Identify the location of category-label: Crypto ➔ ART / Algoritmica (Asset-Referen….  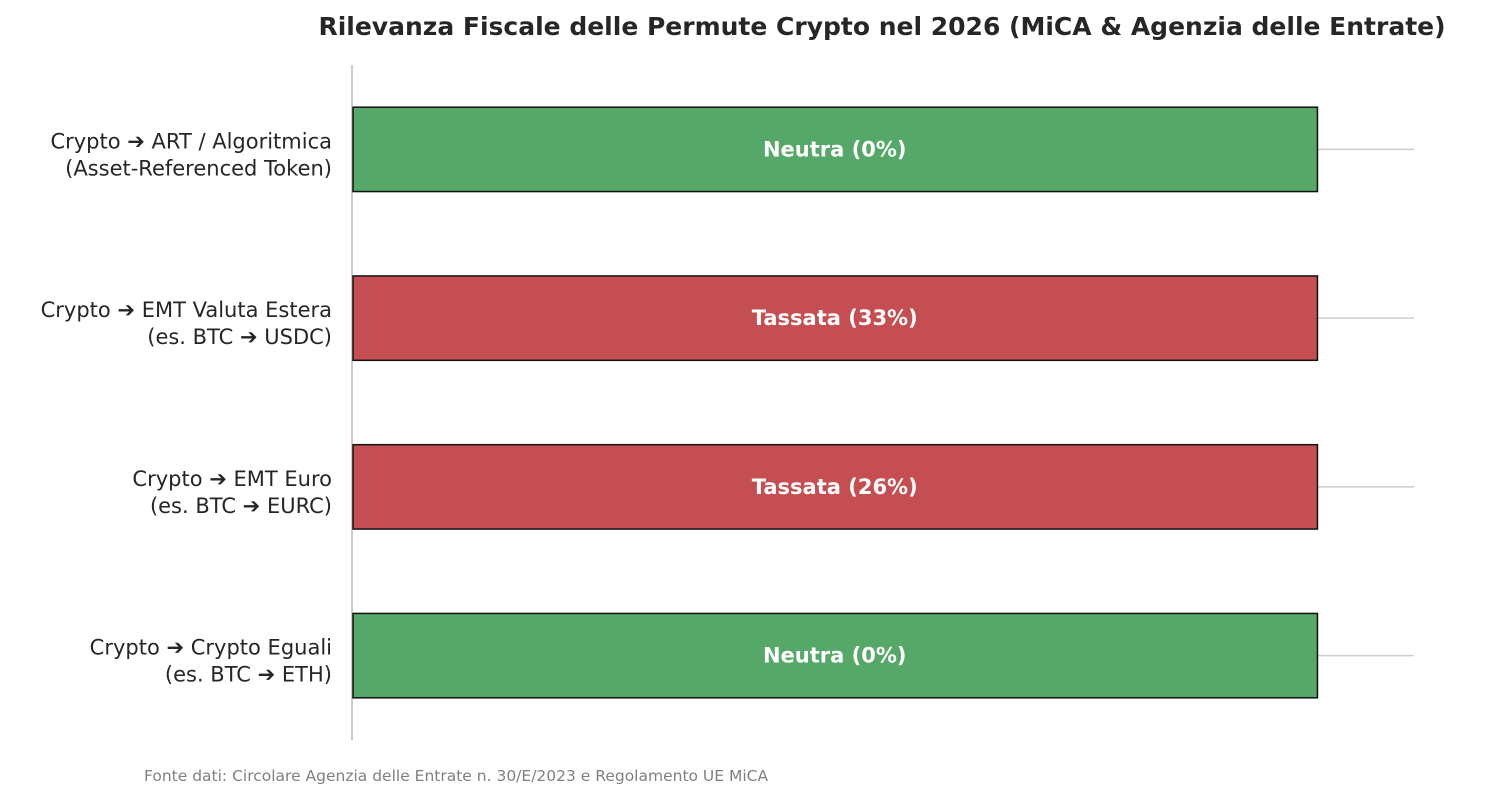
(191, 154).